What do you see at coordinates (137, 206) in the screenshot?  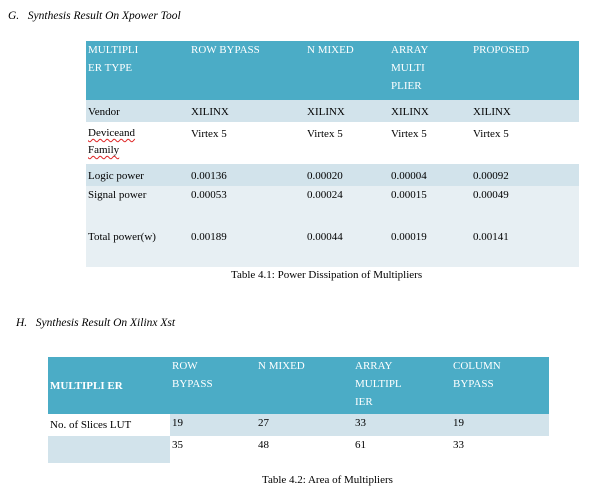 I see `row-label: Signal power` at bounding box center [137, 206].